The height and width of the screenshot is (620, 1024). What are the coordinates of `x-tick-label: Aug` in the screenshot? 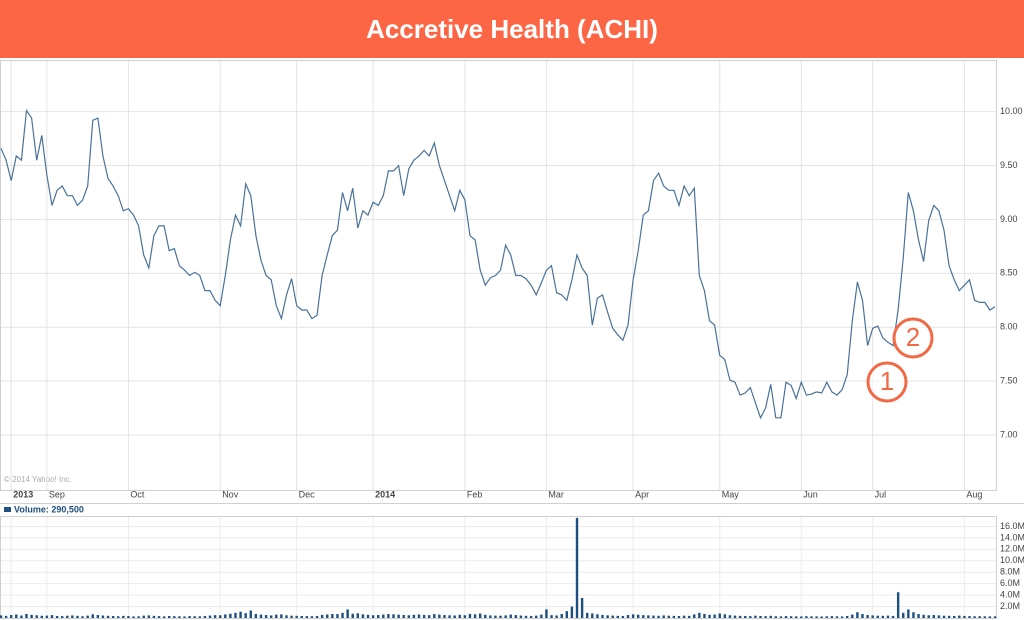 It's located at (974, 494).